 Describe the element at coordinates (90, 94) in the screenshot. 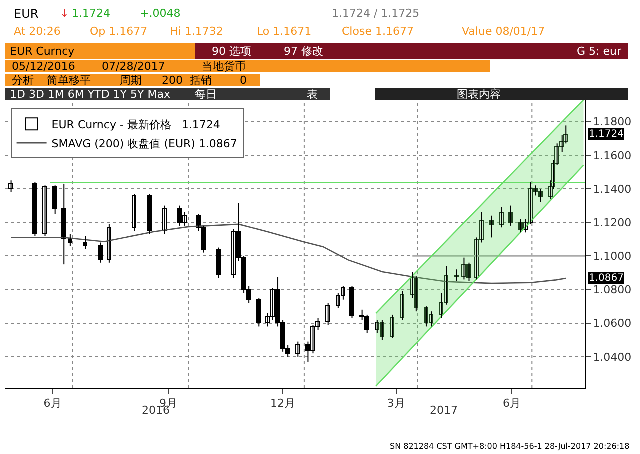

I see `annotation: 1D 3D 1M 6M YTD 1Y 5Y Max` at that location.